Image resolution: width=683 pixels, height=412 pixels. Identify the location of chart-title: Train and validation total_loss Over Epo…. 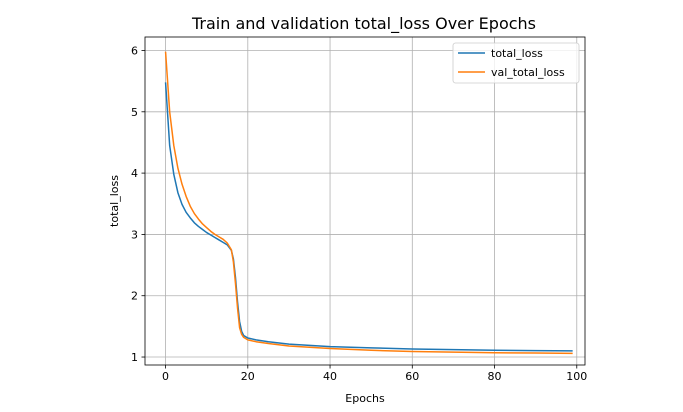
(363, 24).